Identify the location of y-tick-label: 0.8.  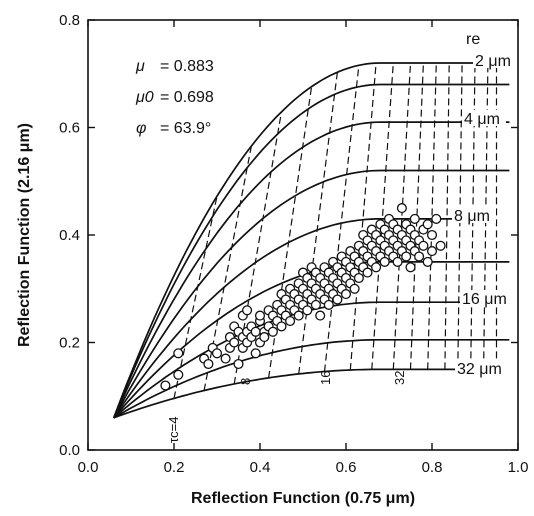
(69, 20).